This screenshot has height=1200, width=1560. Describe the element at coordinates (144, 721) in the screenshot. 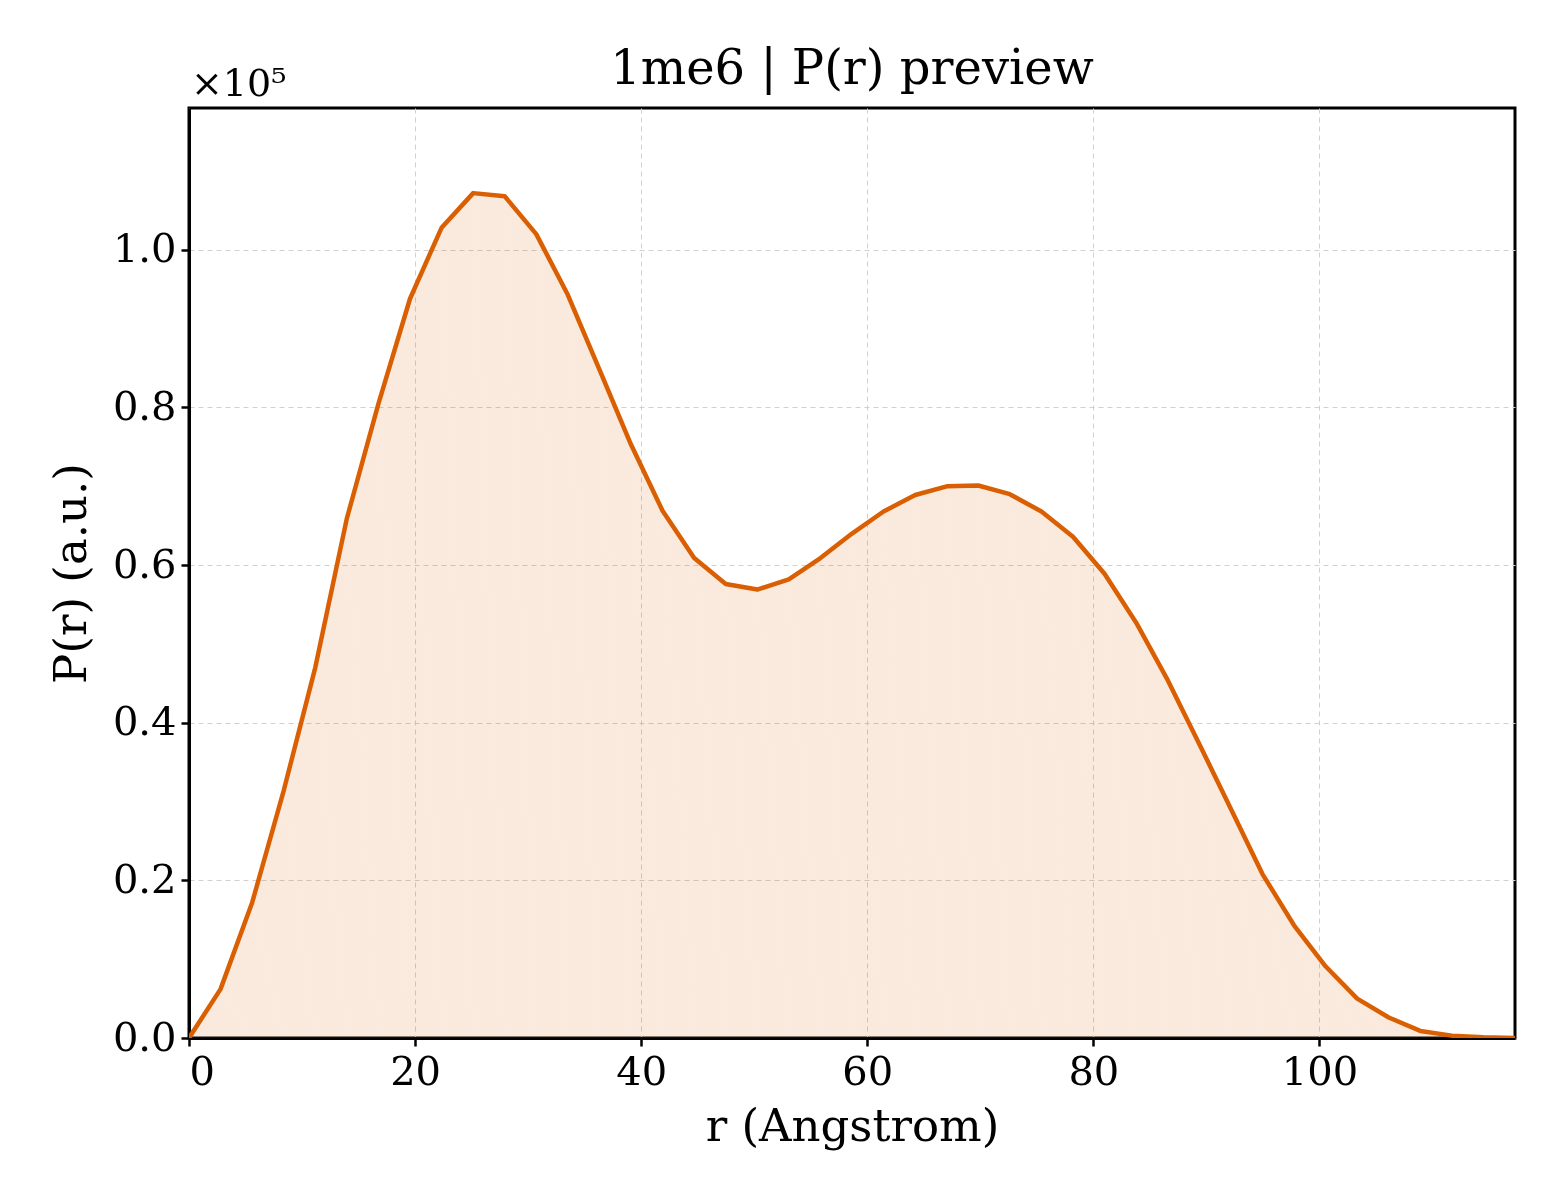

I see `y-tick-label: 0.4` at that location.